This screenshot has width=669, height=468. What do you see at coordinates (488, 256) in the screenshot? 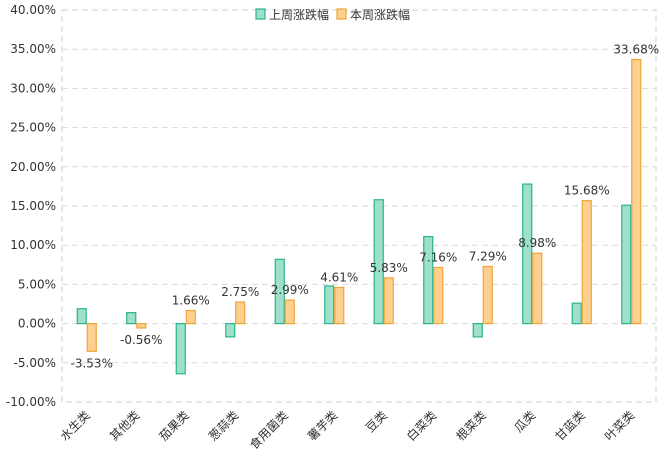
I see `data-label: 7.29%` at bounding box center [488, 256].